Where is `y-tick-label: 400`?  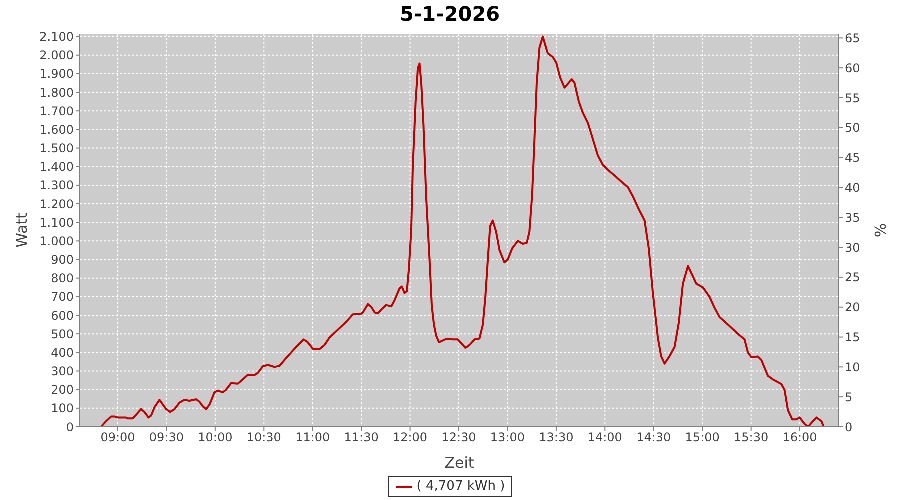 y-tick-label: 400 is located at coordinates (62, 353).